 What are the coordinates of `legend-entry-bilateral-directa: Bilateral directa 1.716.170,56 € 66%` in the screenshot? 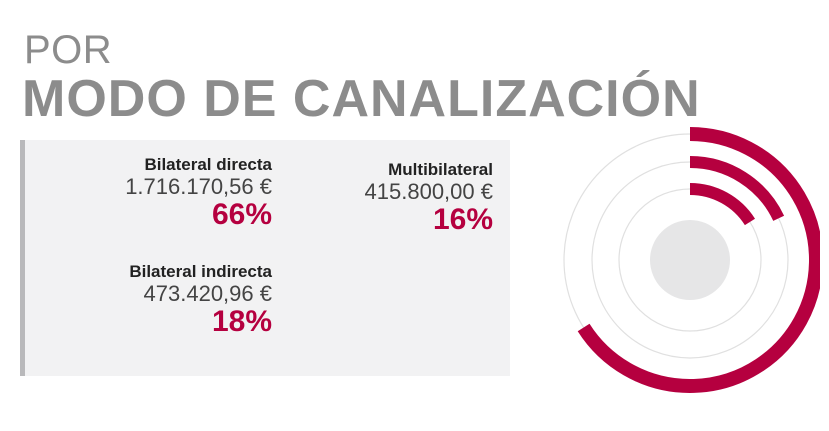 It's located at (198, 193).